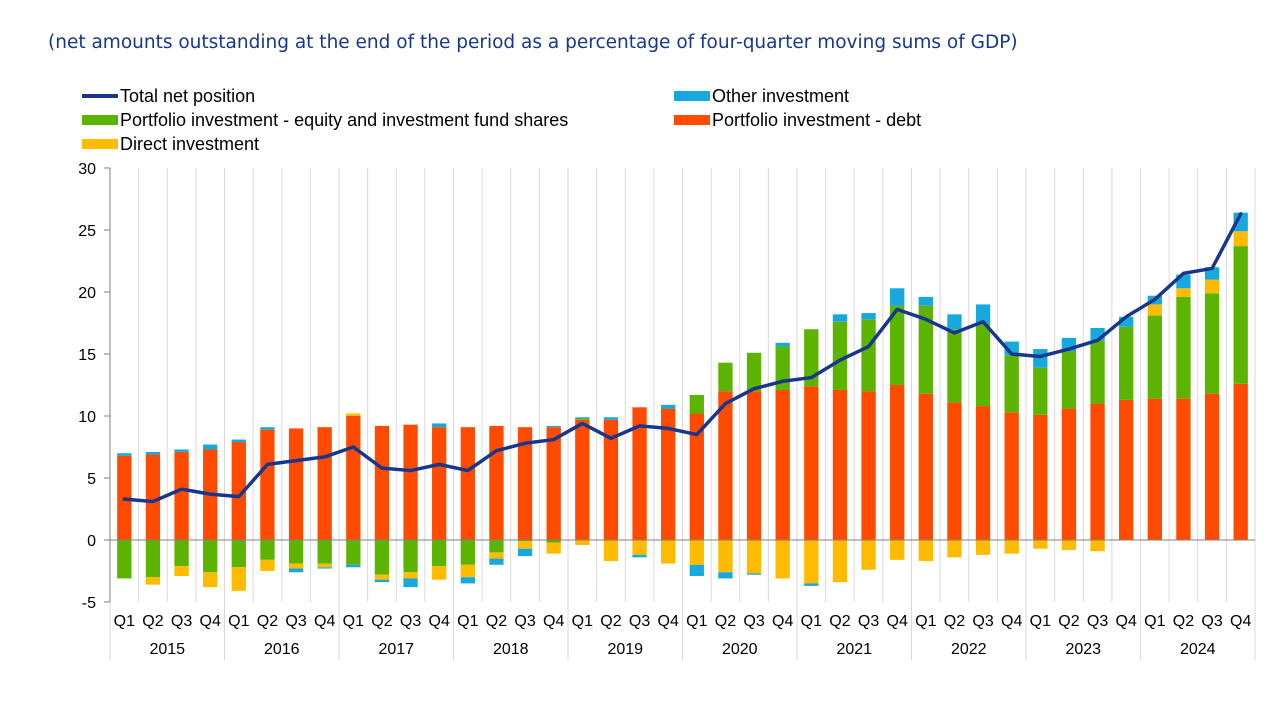  What do you see at coordinates (816, 120) in the screenshot?
I see `legend-label: Portfolio investment - debt` at bounding box center [816, 120].